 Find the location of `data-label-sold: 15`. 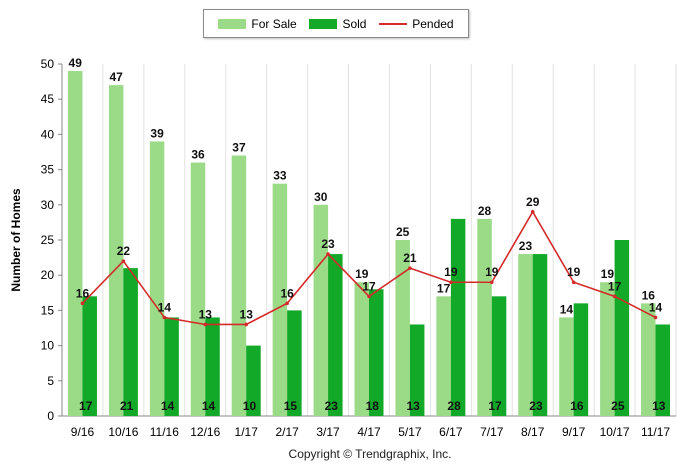

data-label-sold: 15 is located at coordinates (291, 406).